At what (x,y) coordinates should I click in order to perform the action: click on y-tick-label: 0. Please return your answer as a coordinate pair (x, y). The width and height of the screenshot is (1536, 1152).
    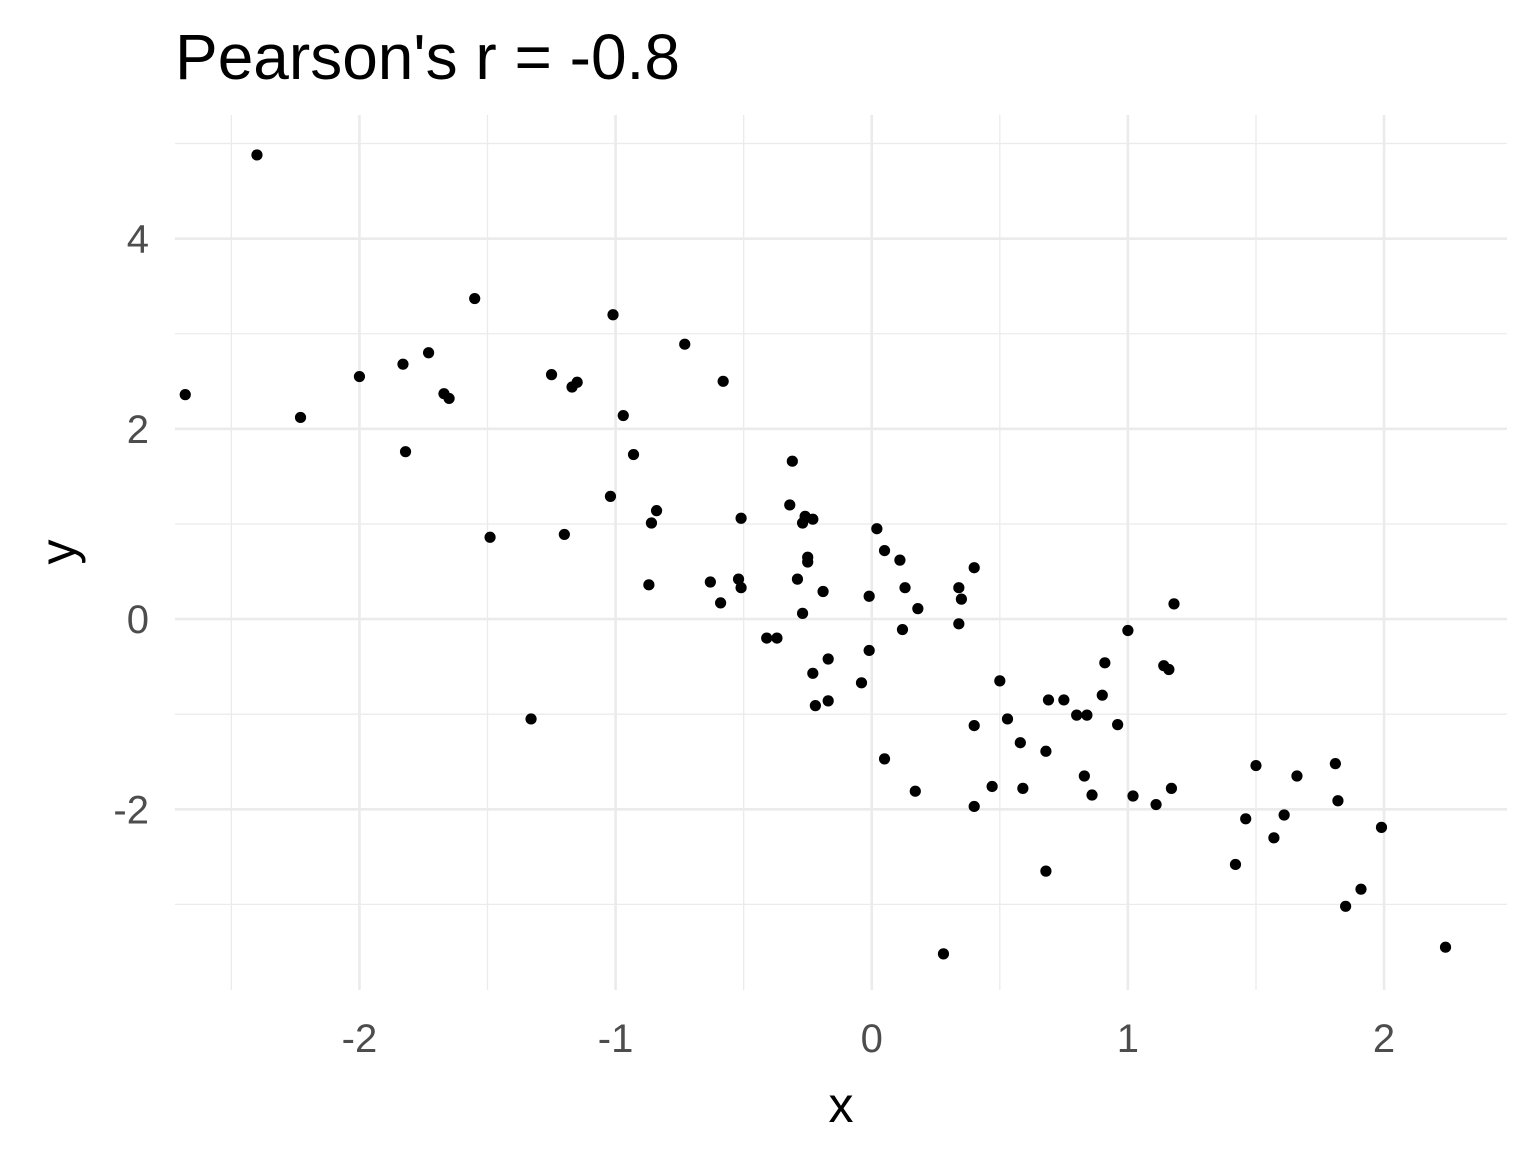
    Looking at the image, I should click on (138, 620).